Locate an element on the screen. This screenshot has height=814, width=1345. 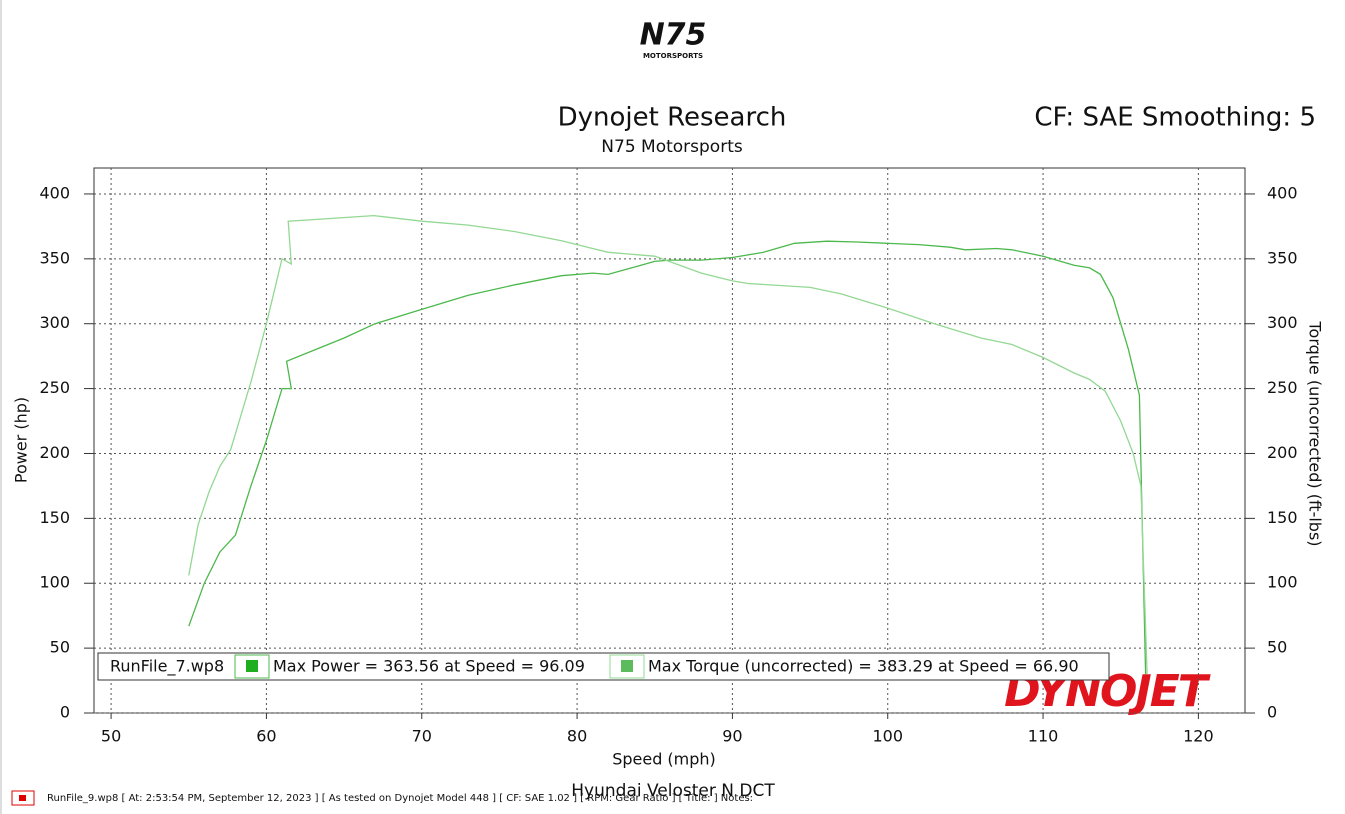
x-tick-label: 90 is located at coordinates (732, 736).